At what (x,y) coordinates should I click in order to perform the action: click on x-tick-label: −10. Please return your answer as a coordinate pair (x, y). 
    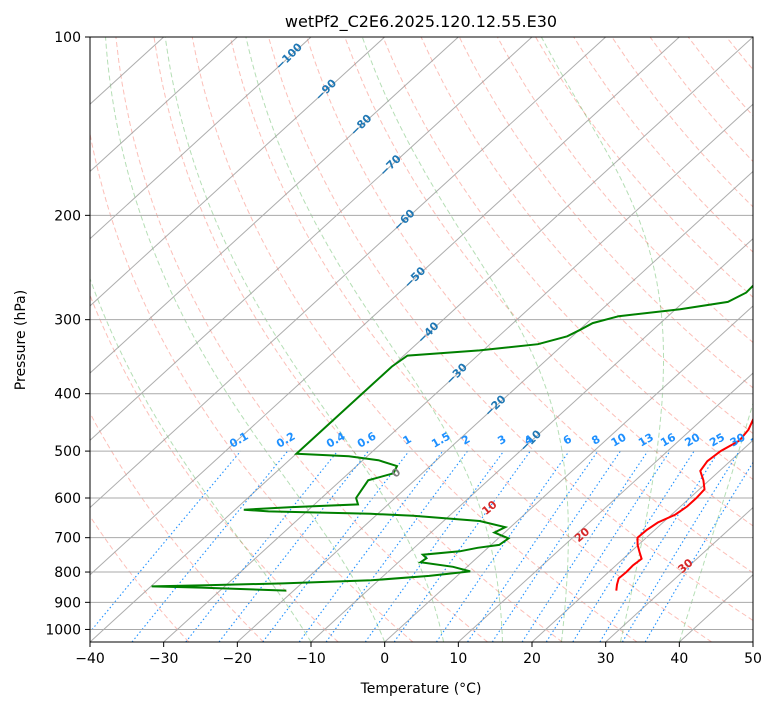
    Looking at the image, I should click on (311, 659).